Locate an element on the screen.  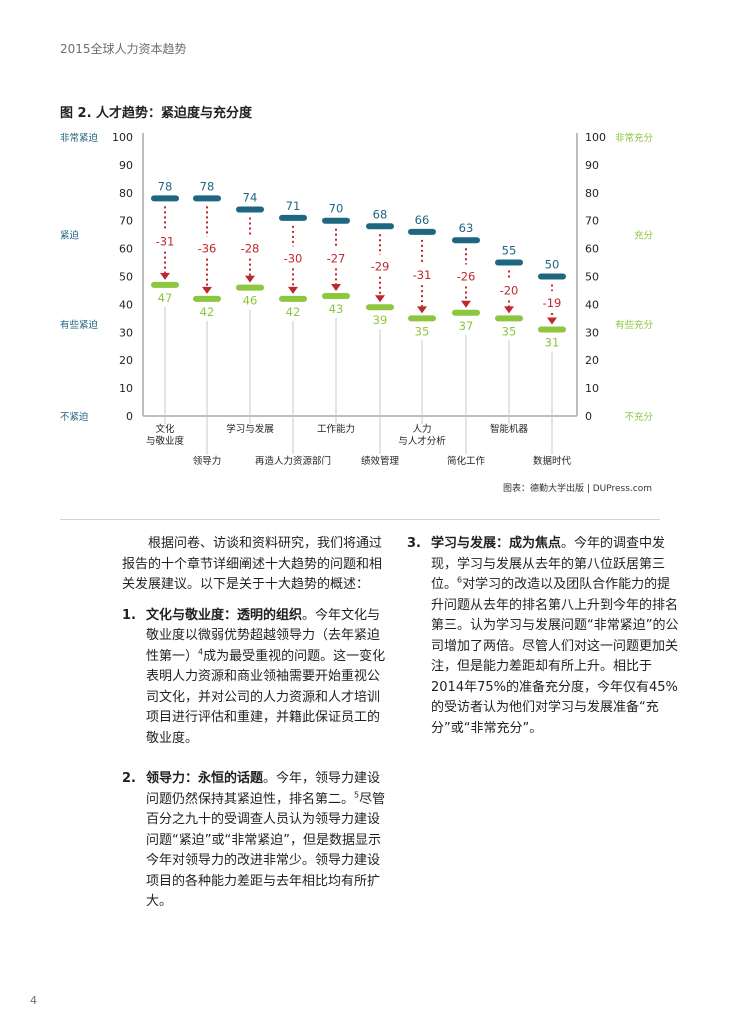
item-heading: 领导力：永恒的话题 is located at coordinates (205, 778).